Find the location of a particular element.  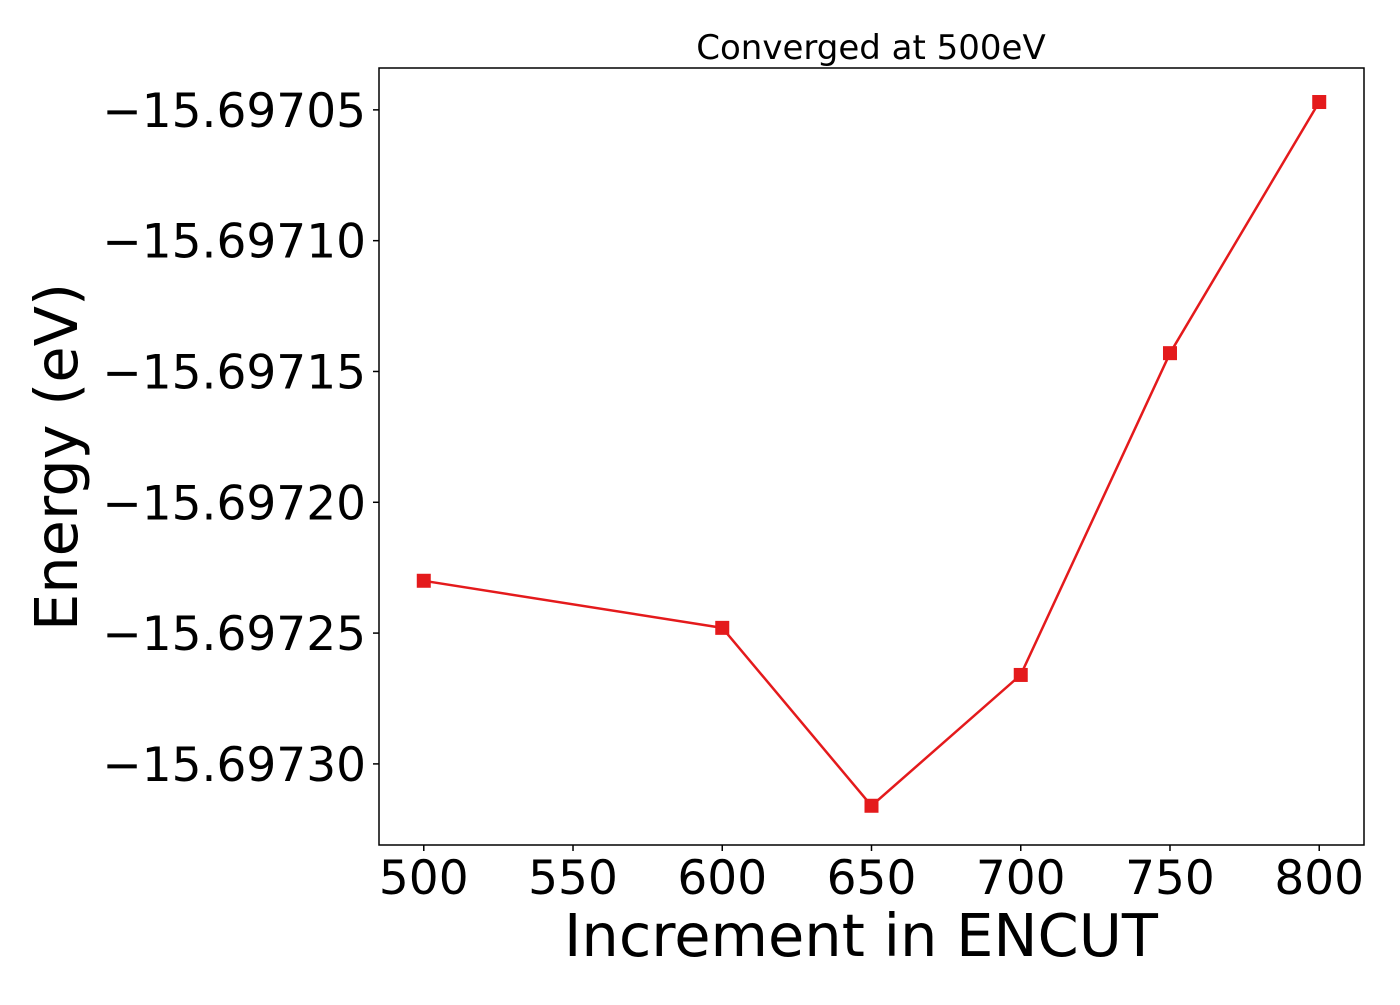

y-tick-label: −15.69720 is located at coordinates (234, 503).